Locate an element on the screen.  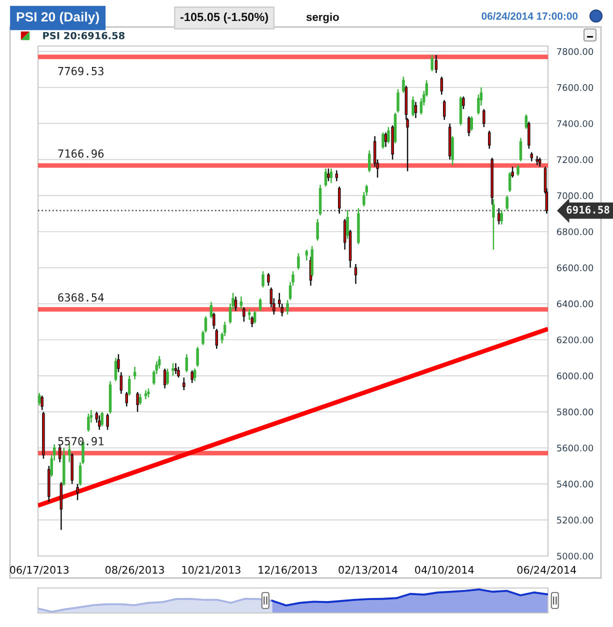
y-tick-label: 6800.00 is located at coordinates (575, 232).